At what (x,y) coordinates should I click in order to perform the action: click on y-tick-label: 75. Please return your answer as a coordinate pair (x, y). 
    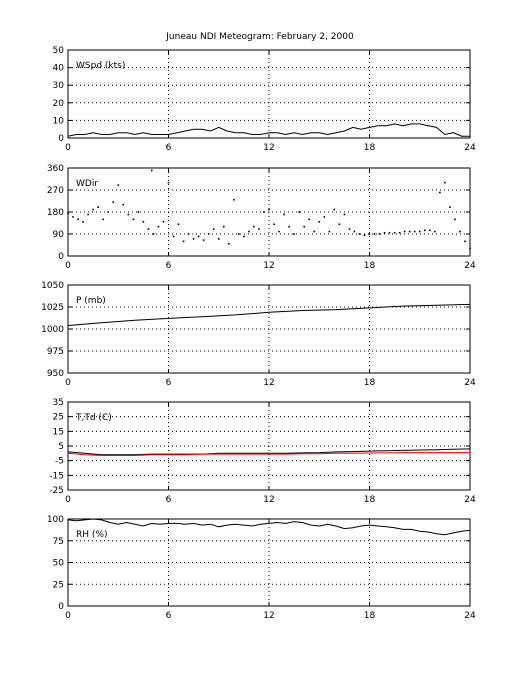
    Looking at the image, I should click on (58, 542).